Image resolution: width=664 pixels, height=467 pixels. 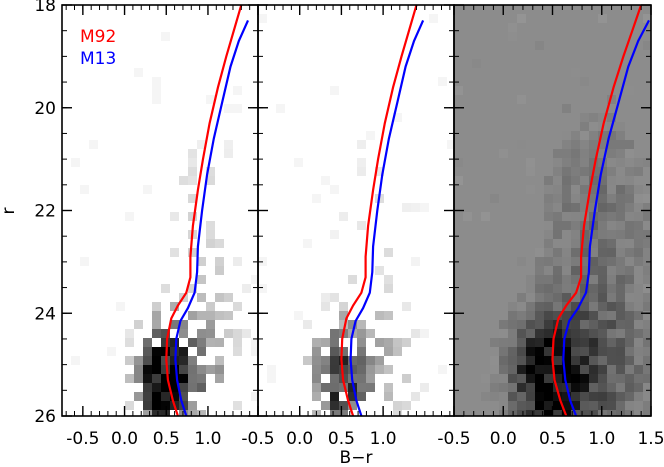 What do you see at coordinates (45, 212) in the screenshot?
I see `y-tick-label: 22` at bounding box center [45, 212].